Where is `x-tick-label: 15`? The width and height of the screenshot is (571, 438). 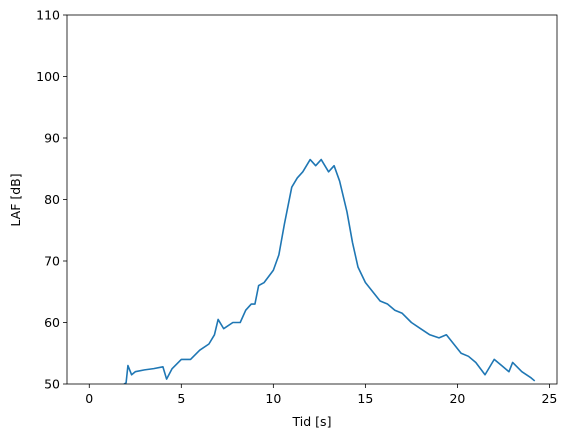 x-tick-label: 15 is located at coordinates (365, 398).